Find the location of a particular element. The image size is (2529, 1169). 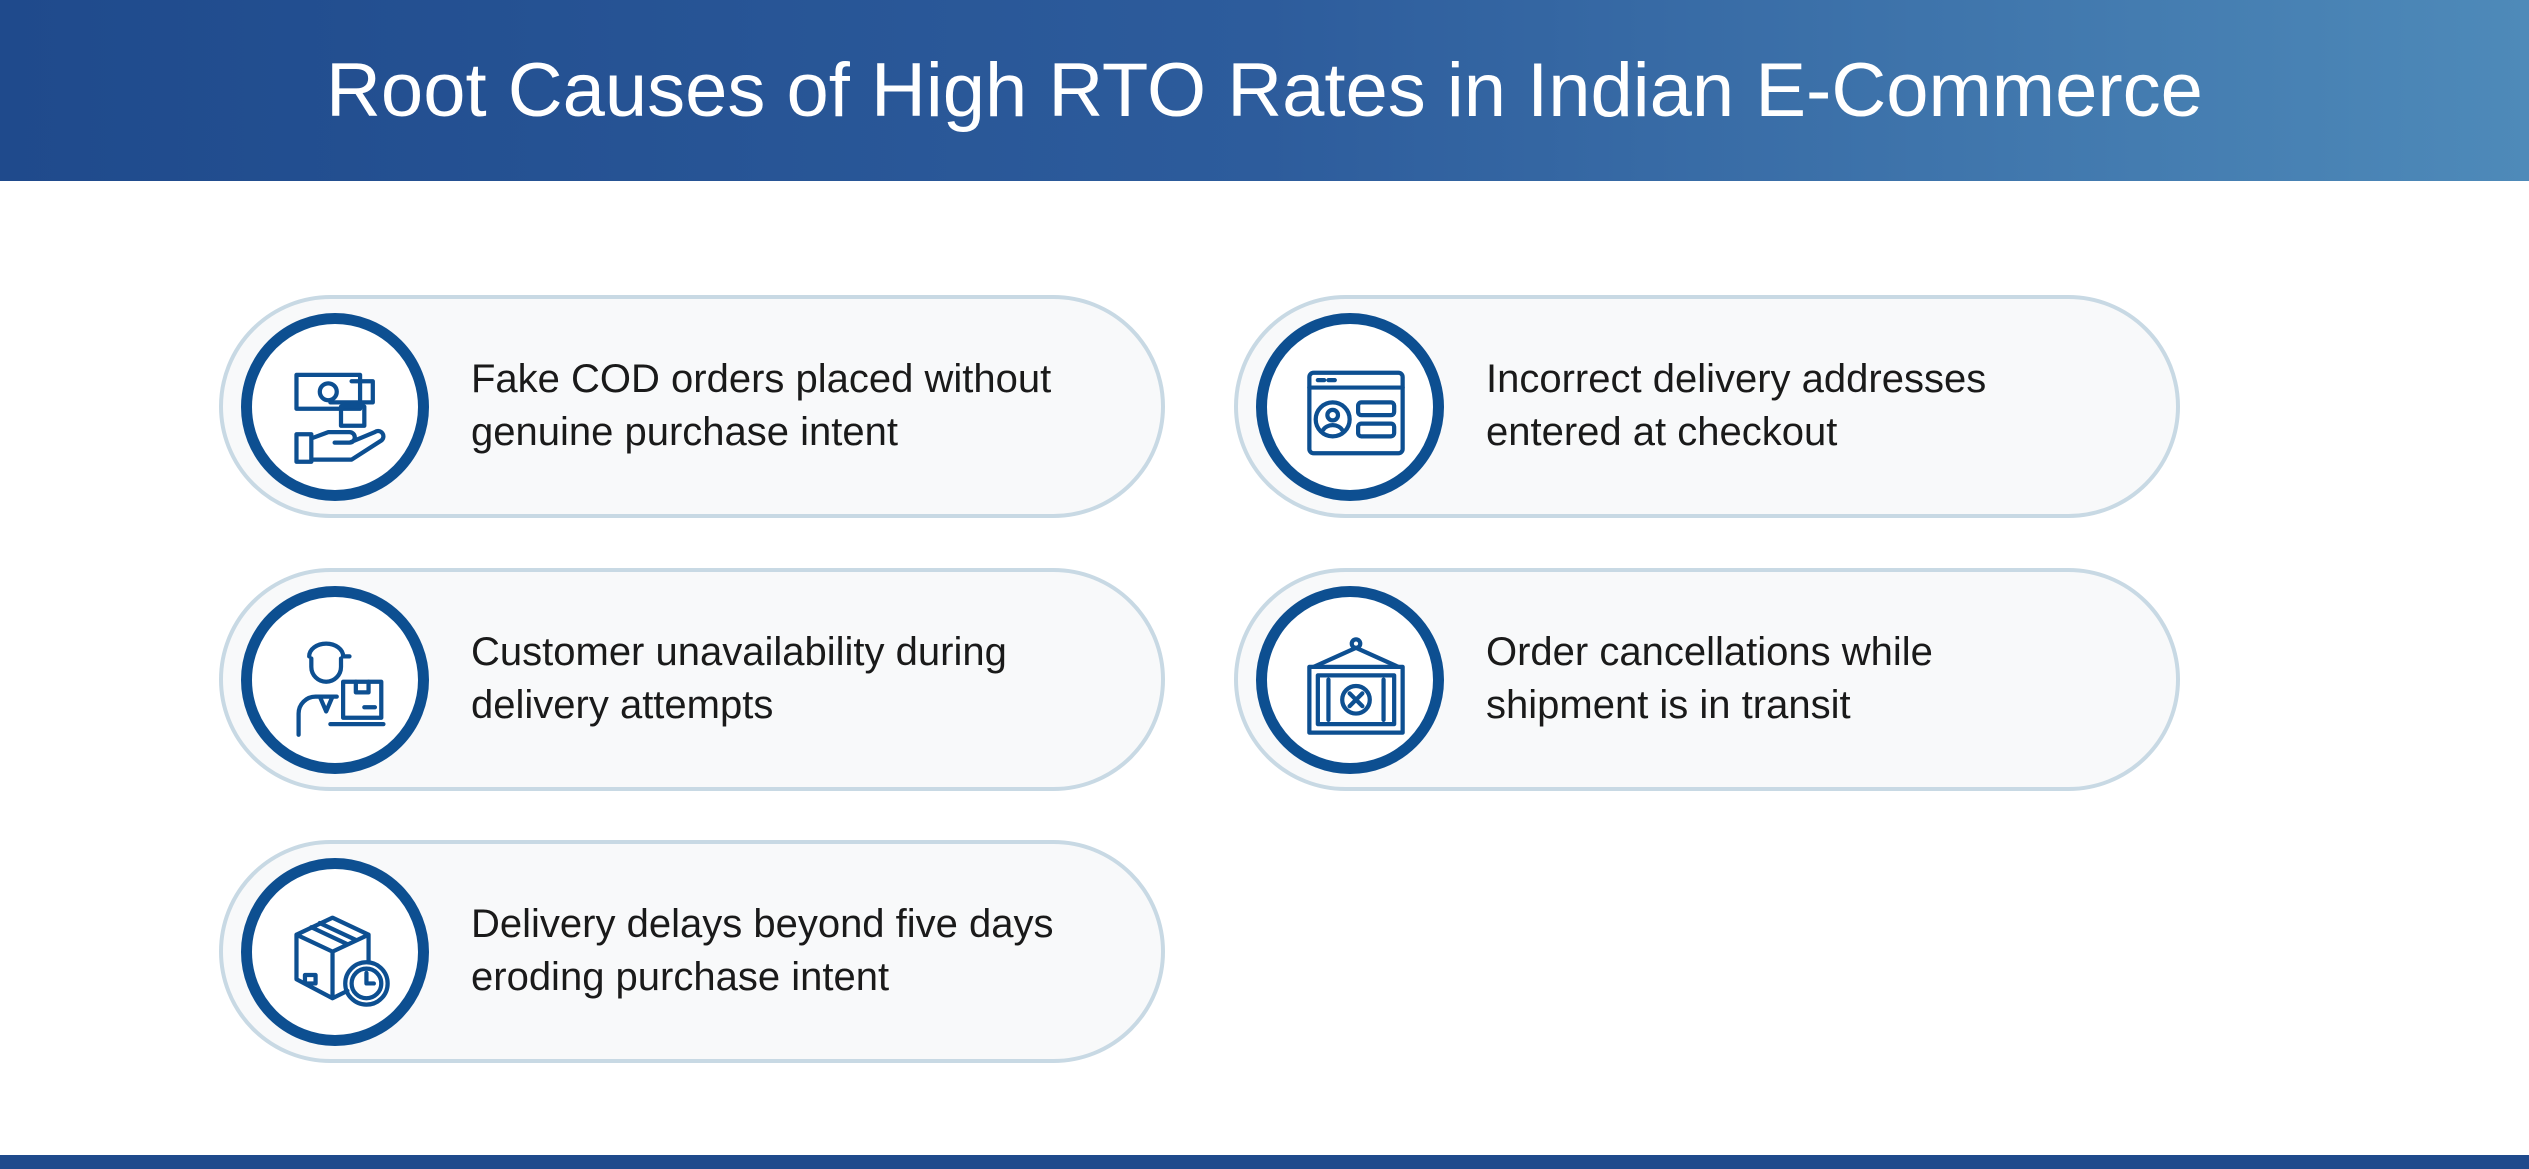

text-line: Customer unavailability during is located at coordinates (739, 652).